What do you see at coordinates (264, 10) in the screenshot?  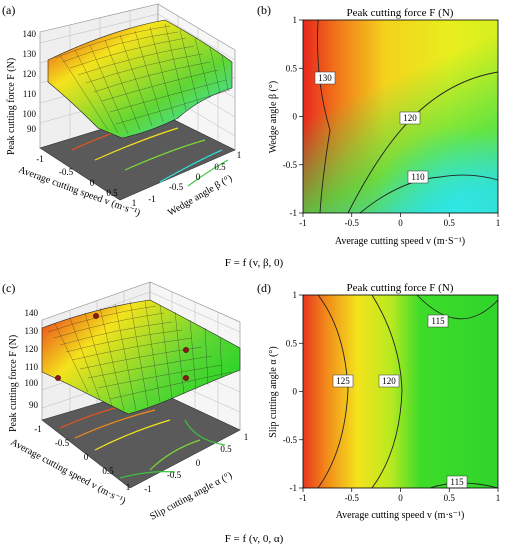 I see `panel-label-b: (b)` at bounding box center [264, 10].